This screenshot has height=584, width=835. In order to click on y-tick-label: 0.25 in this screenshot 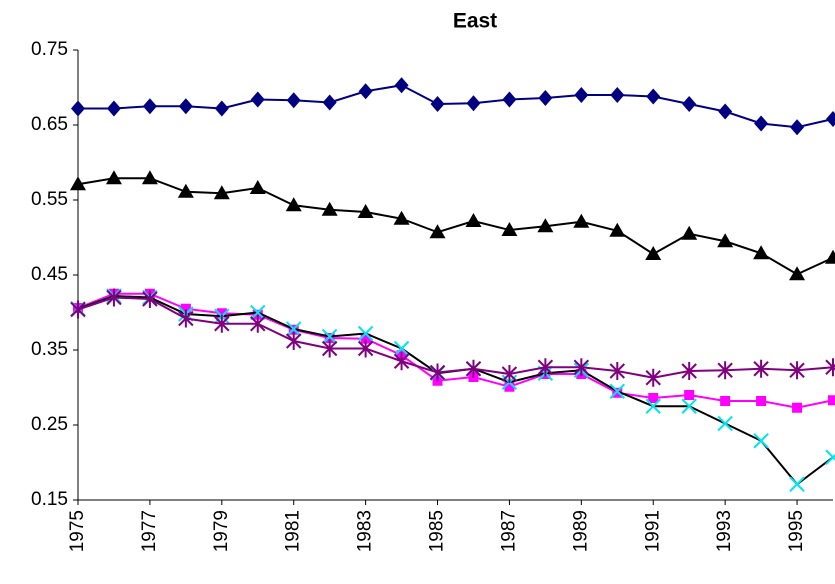, I will do `click(49, 424)`.